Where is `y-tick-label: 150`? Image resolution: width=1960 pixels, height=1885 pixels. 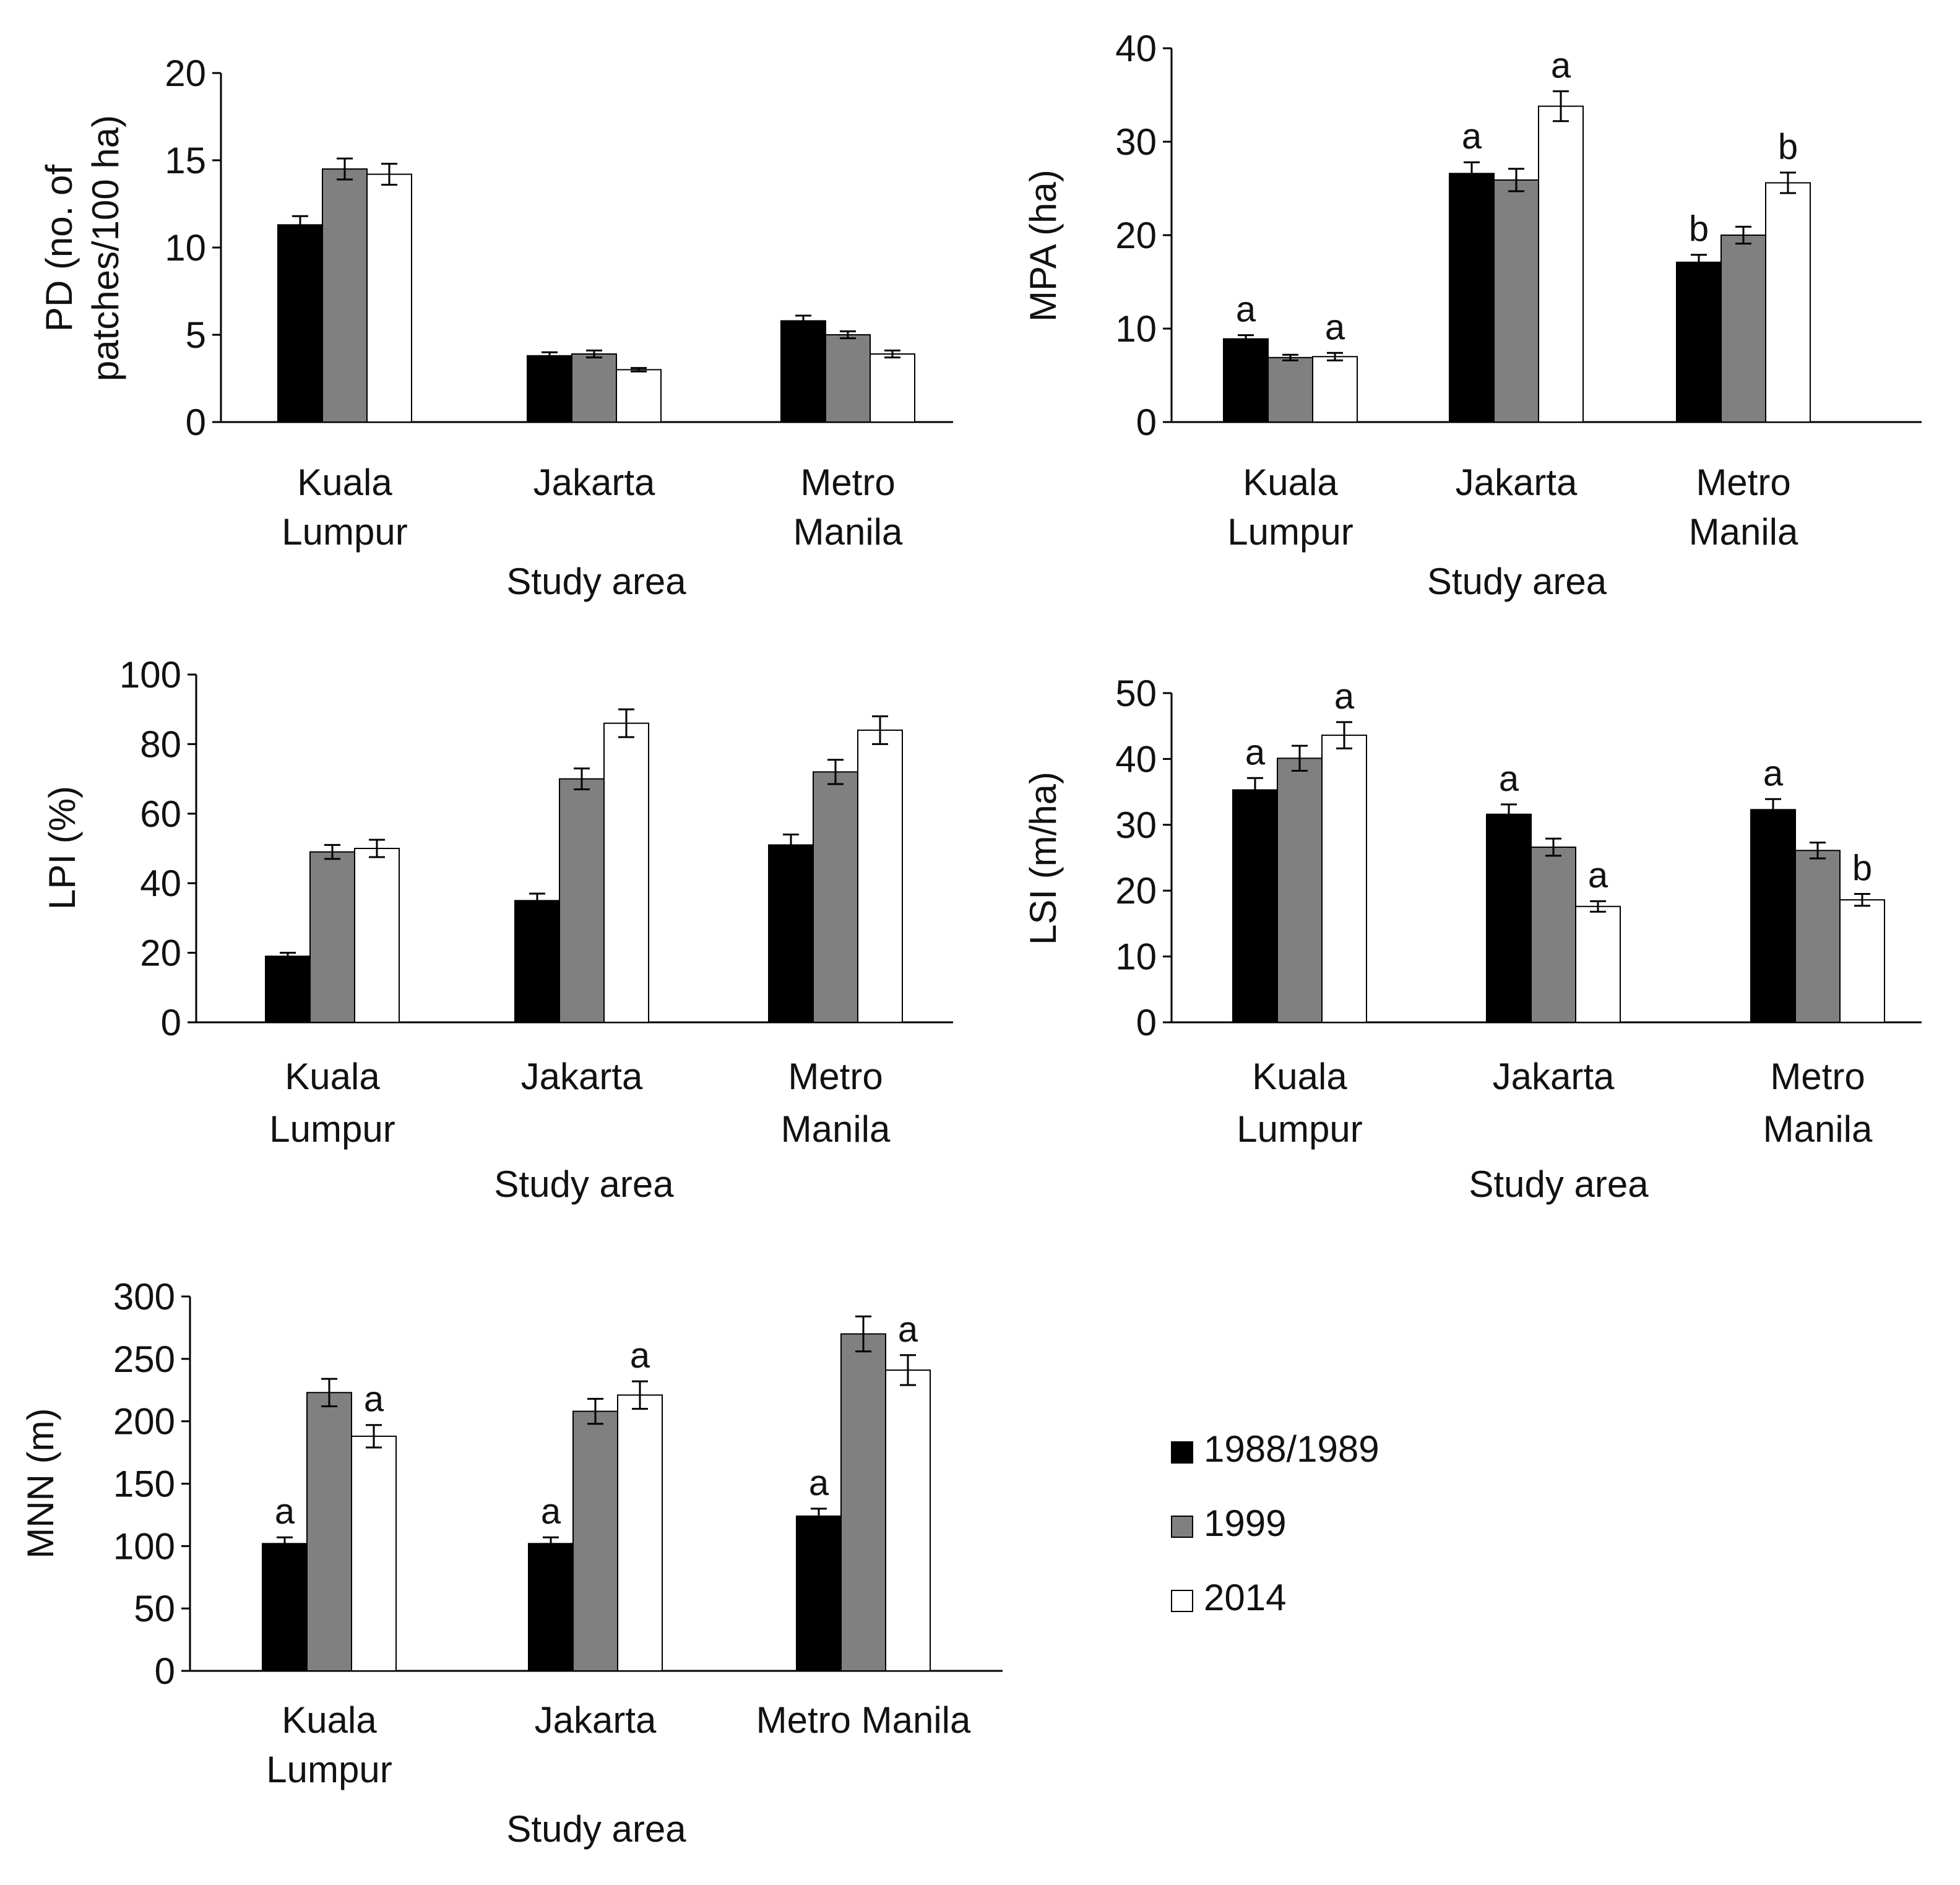 y-tick-label: 150 is located at coordinates (144, 1484).